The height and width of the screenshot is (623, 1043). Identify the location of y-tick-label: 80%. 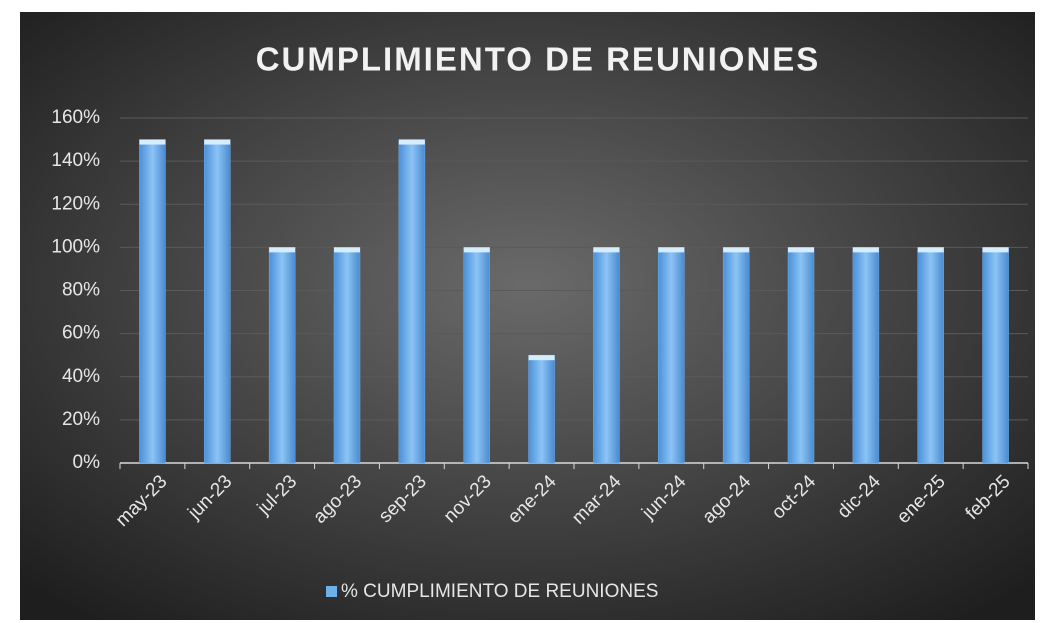
(81, 290).